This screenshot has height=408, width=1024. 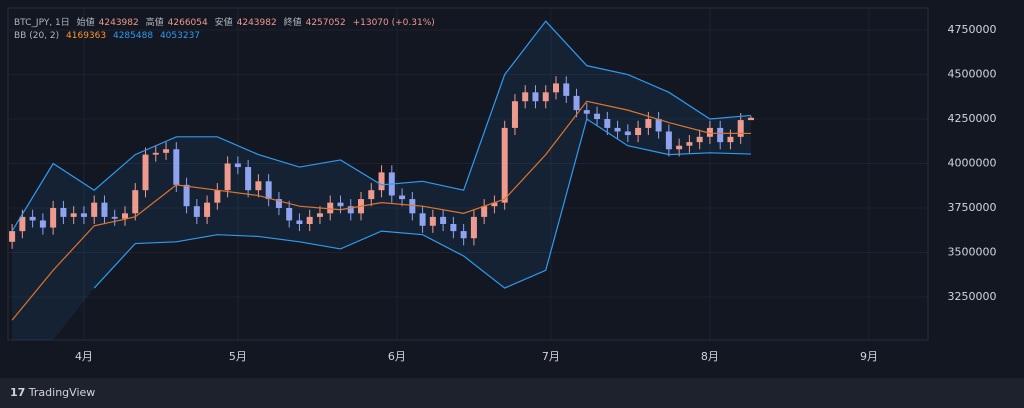 What do you see at coordinates (972, 251) in the screenshot?
I see `y-tick-label: 3500000` at bounding box center [972, 251].